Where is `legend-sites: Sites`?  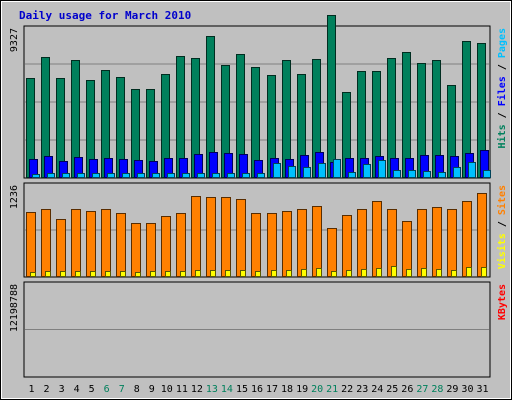 legend-sites: Sites is located at coordinates (502, 200).